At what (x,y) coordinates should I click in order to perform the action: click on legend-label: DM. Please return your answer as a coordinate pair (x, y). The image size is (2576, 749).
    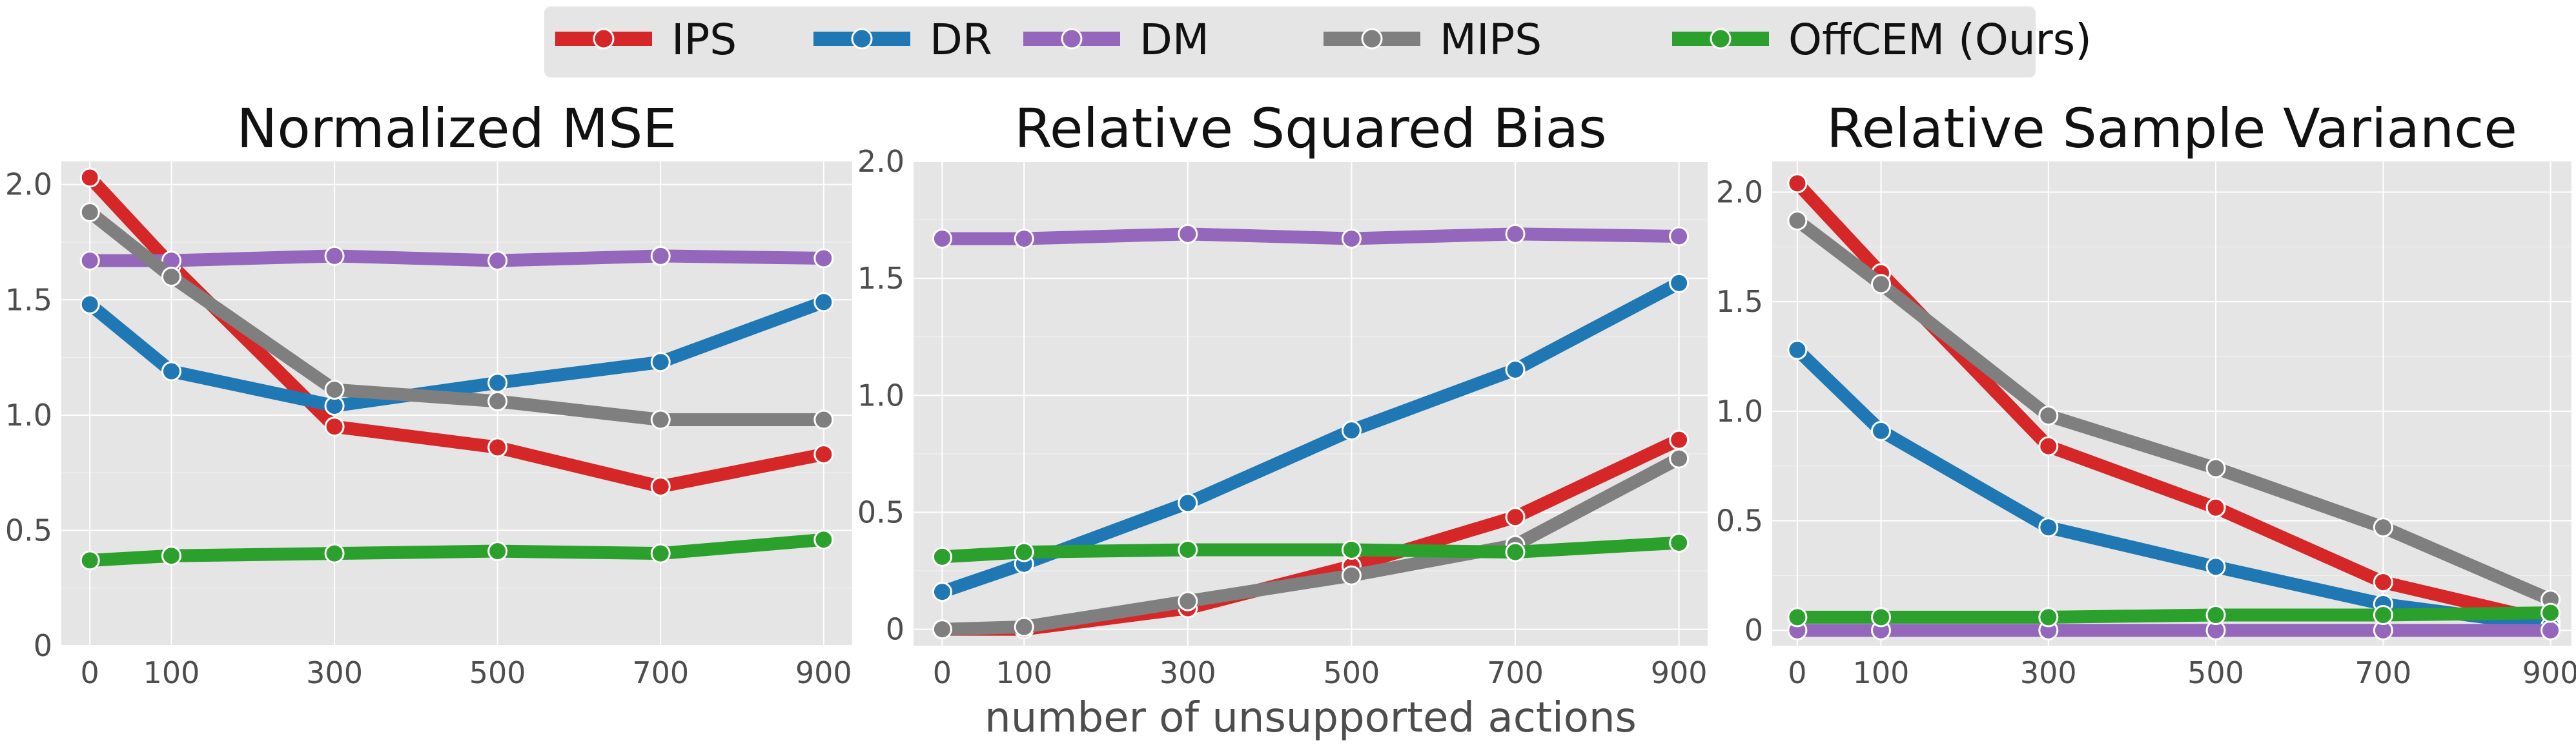
    Looking at the image, I should click on (1174, 40).